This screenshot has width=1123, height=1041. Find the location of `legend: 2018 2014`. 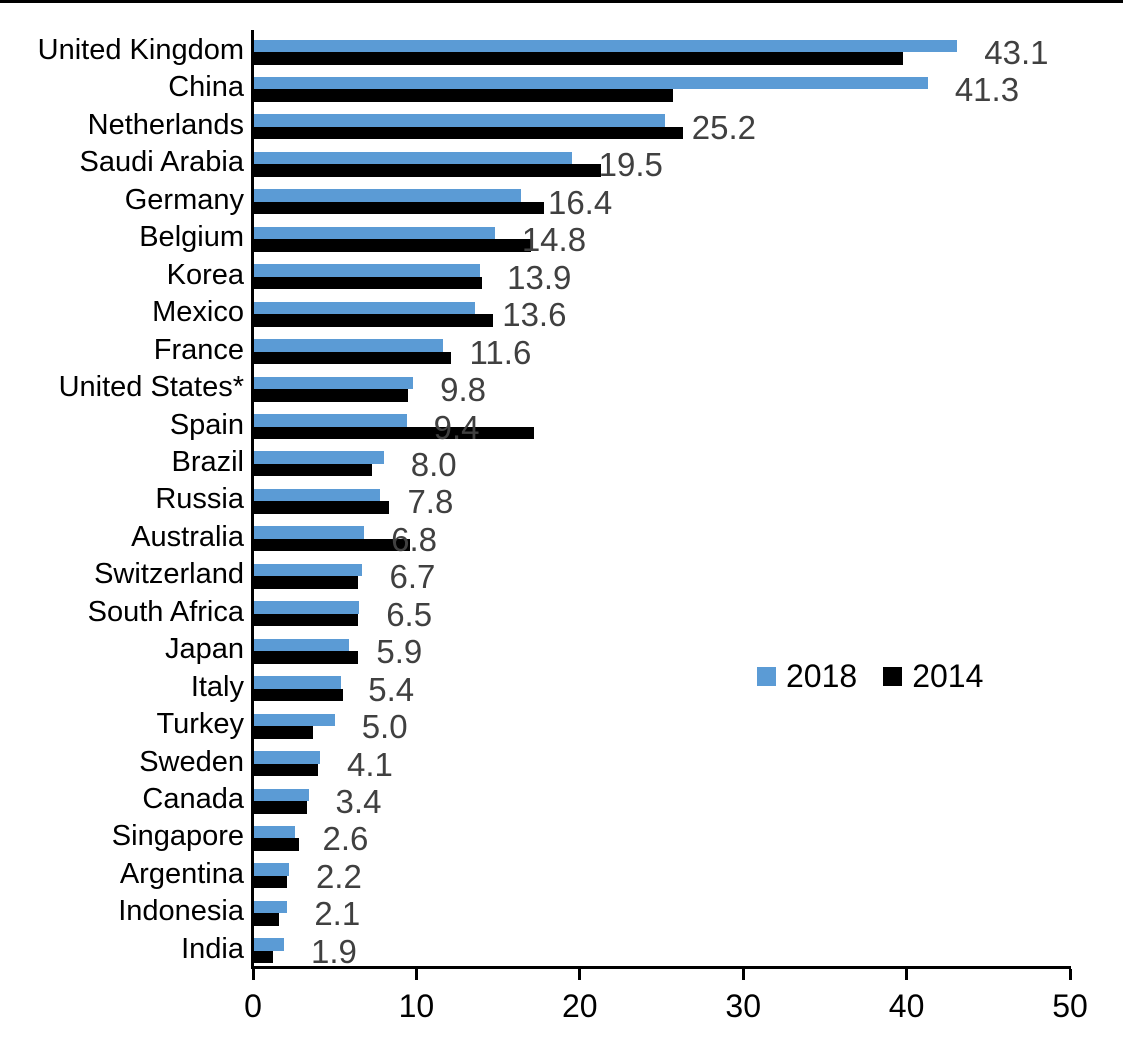

legend: 2018 2014 is located at coordinates (870, 676).